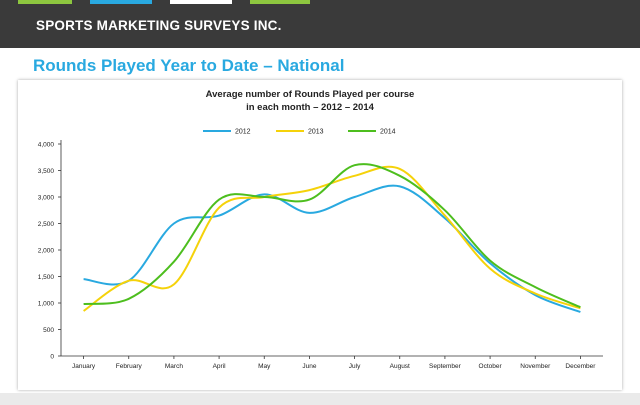  I want to click on brand-name: SPORTS MARKETING SURVEYS INC., so click(159, 25).